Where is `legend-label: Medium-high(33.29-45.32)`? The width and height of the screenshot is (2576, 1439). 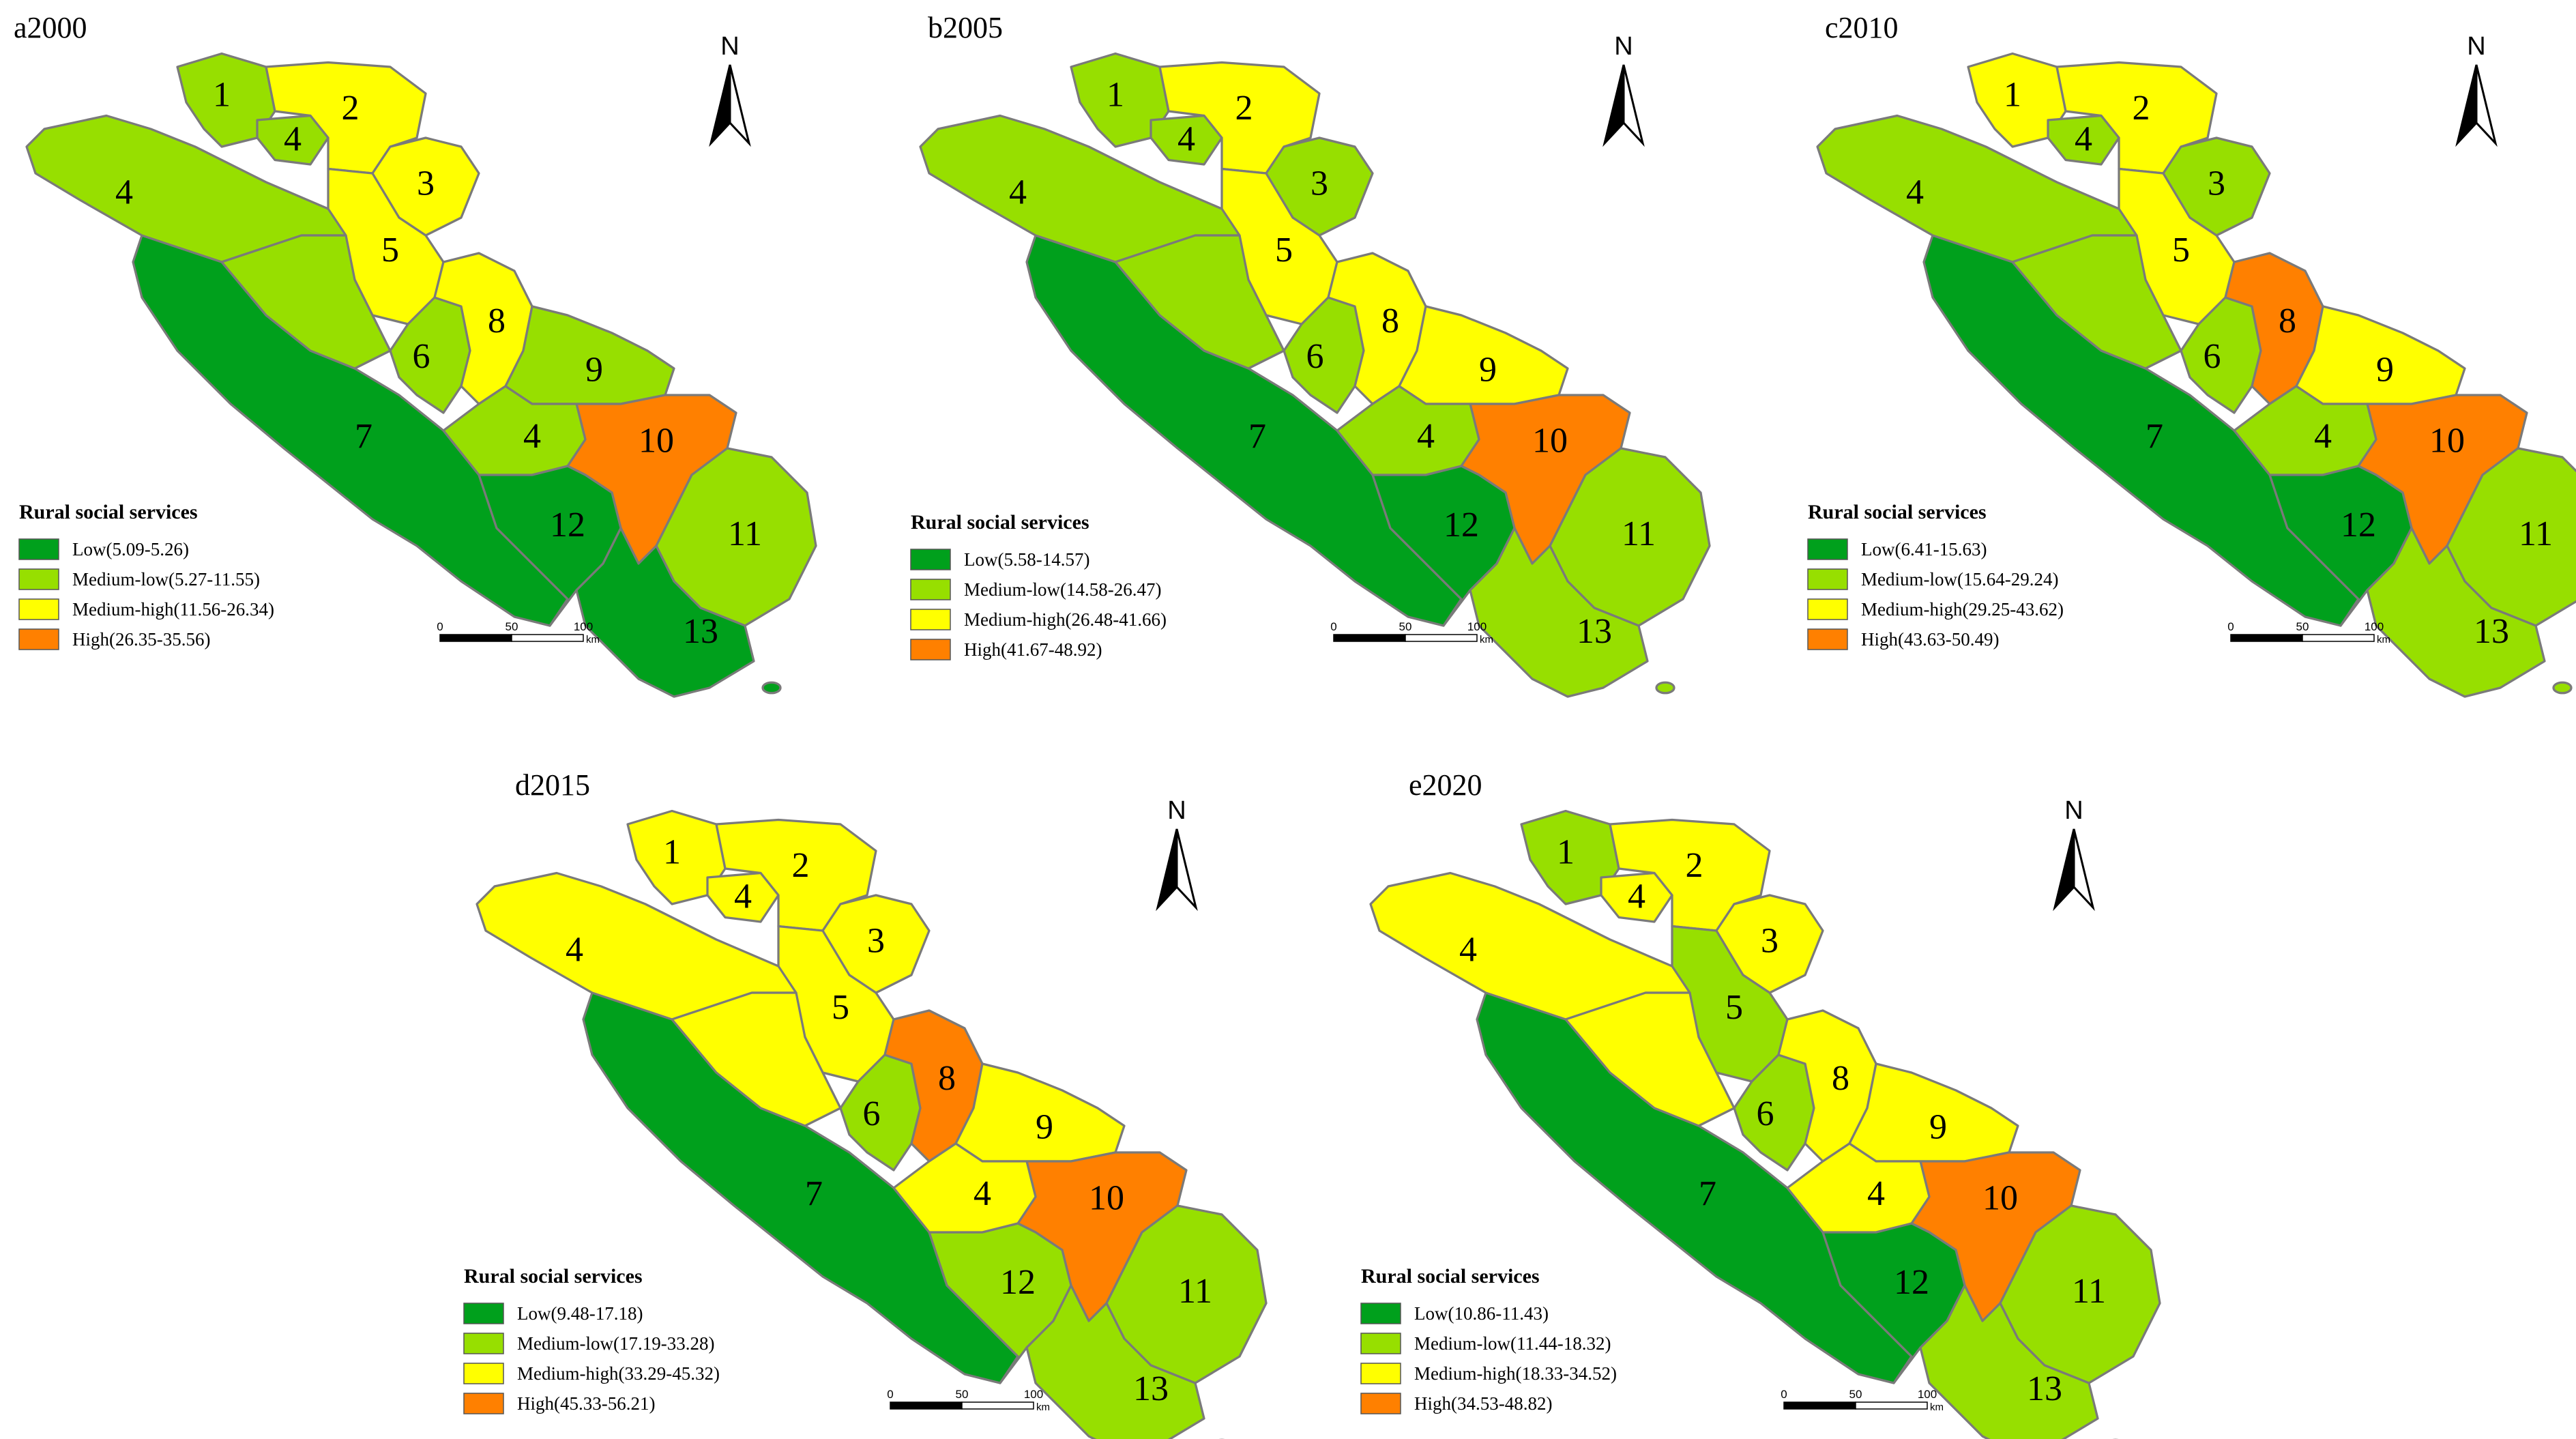
legend-label: Medium-high(33.29-45.32) is located at coordinates (618, 1373).